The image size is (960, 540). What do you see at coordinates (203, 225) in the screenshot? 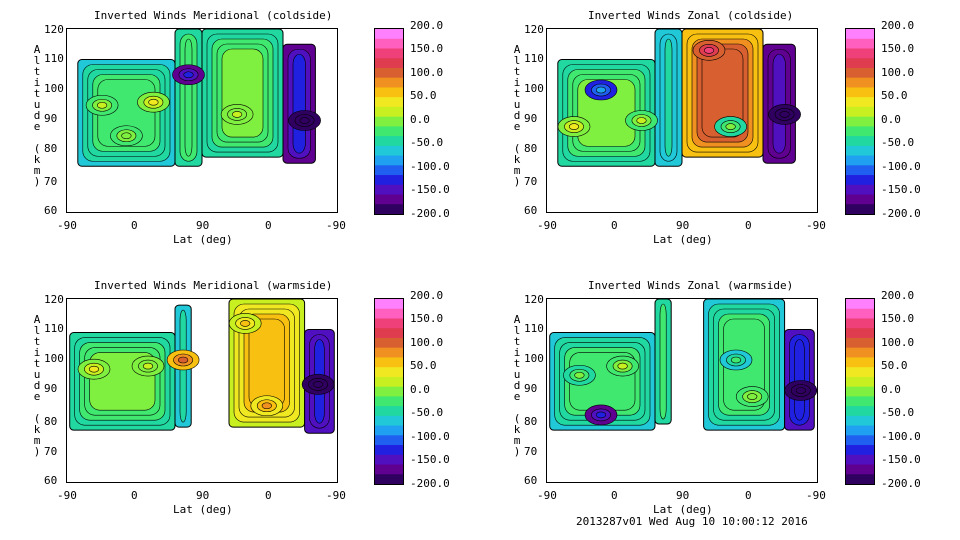
I see `x-tick: 90` at bounding box center [203, 225].